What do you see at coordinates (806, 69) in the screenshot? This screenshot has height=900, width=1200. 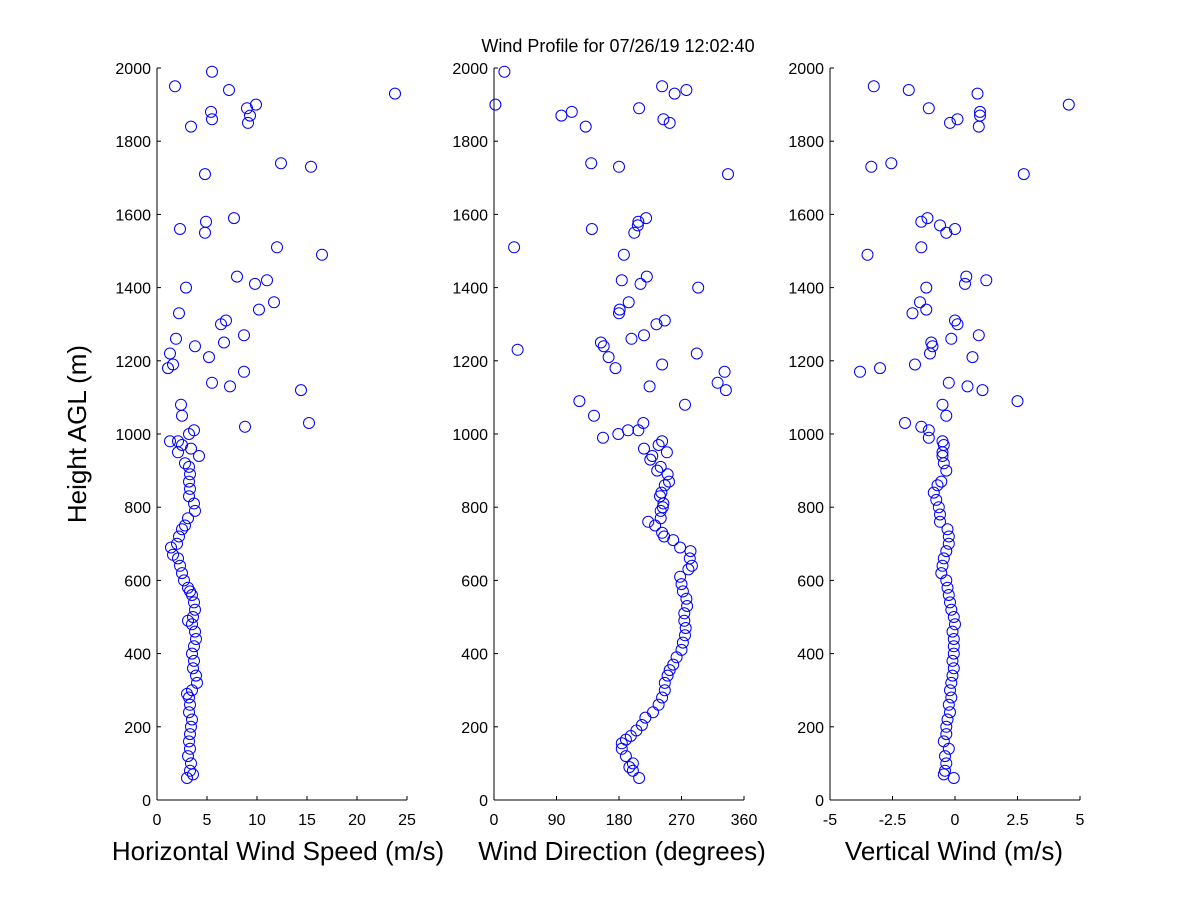 I see `y-tick-label: 2000` at bounding box center [806, 69].